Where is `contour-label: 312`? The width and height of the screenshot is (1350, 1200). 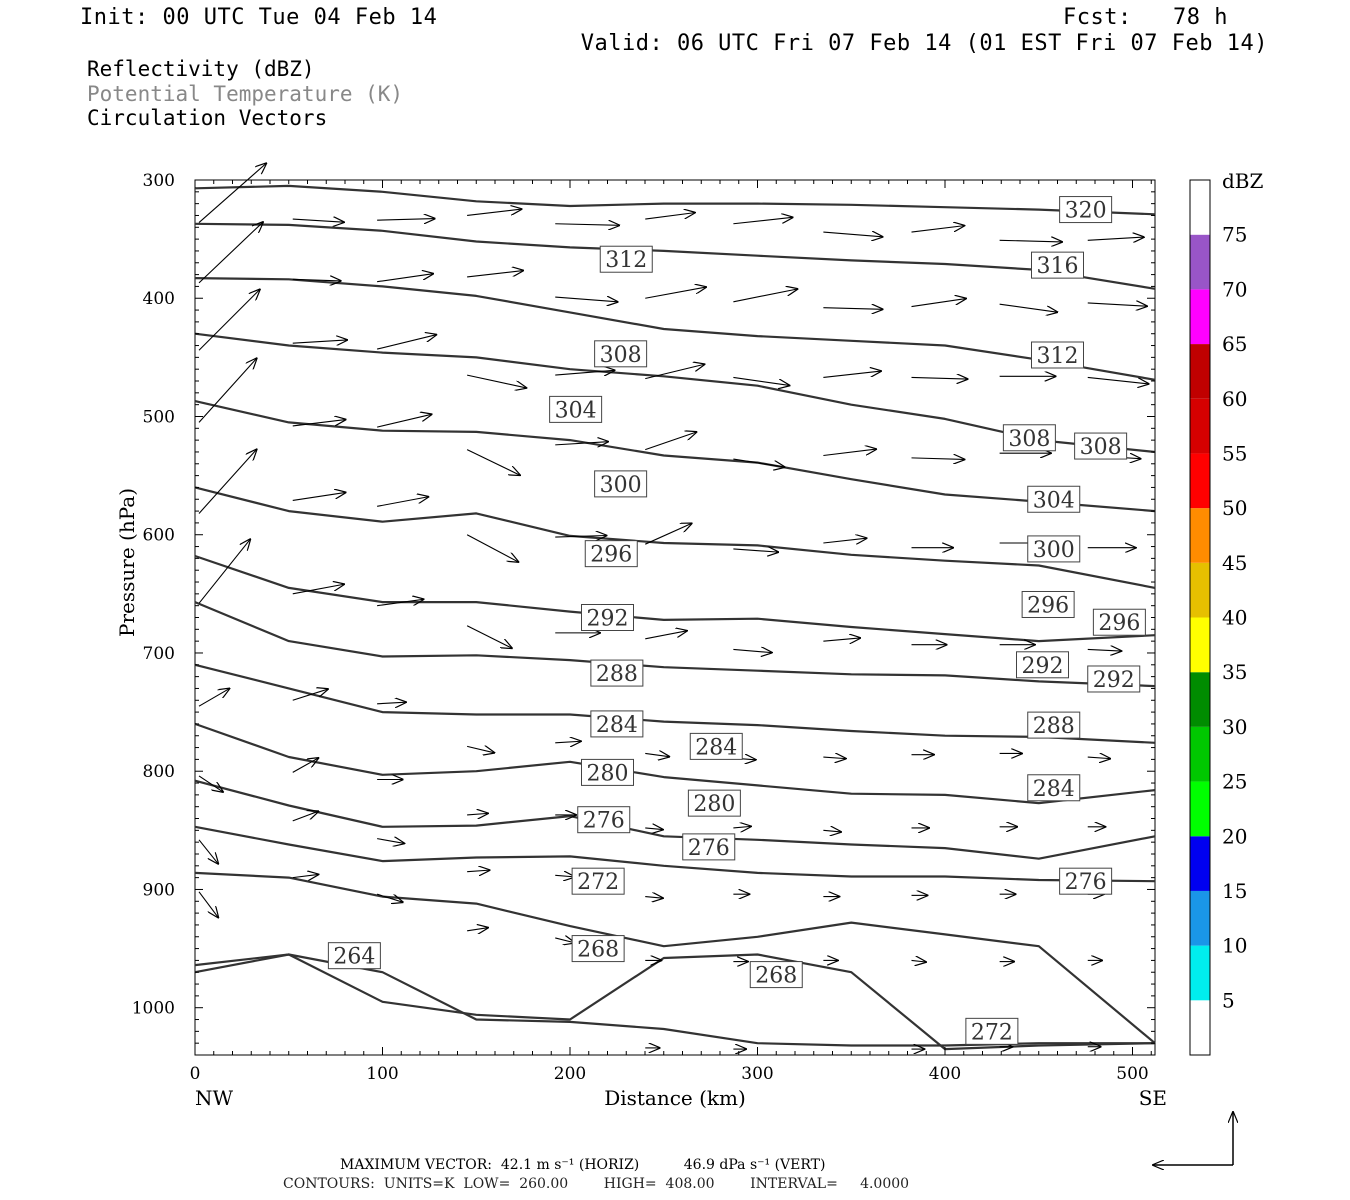
contour-label: 312 is located at coordinates (1057, 355).